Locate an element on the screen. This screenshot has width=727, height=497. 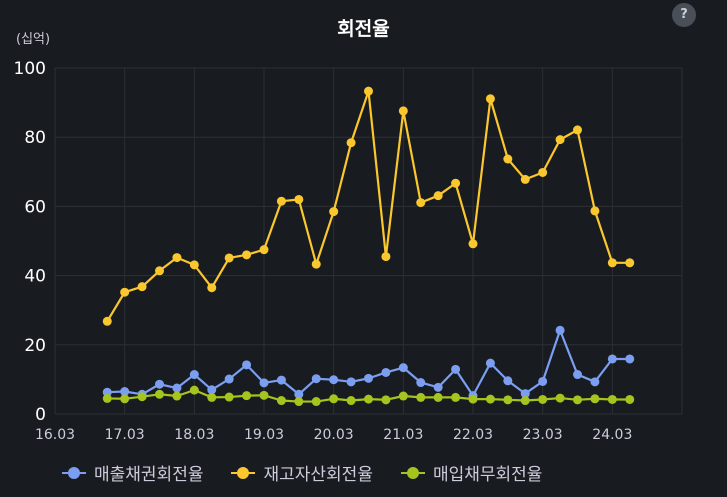
legend-item: 재고자산회전율 is located at coordinates (302, 472).